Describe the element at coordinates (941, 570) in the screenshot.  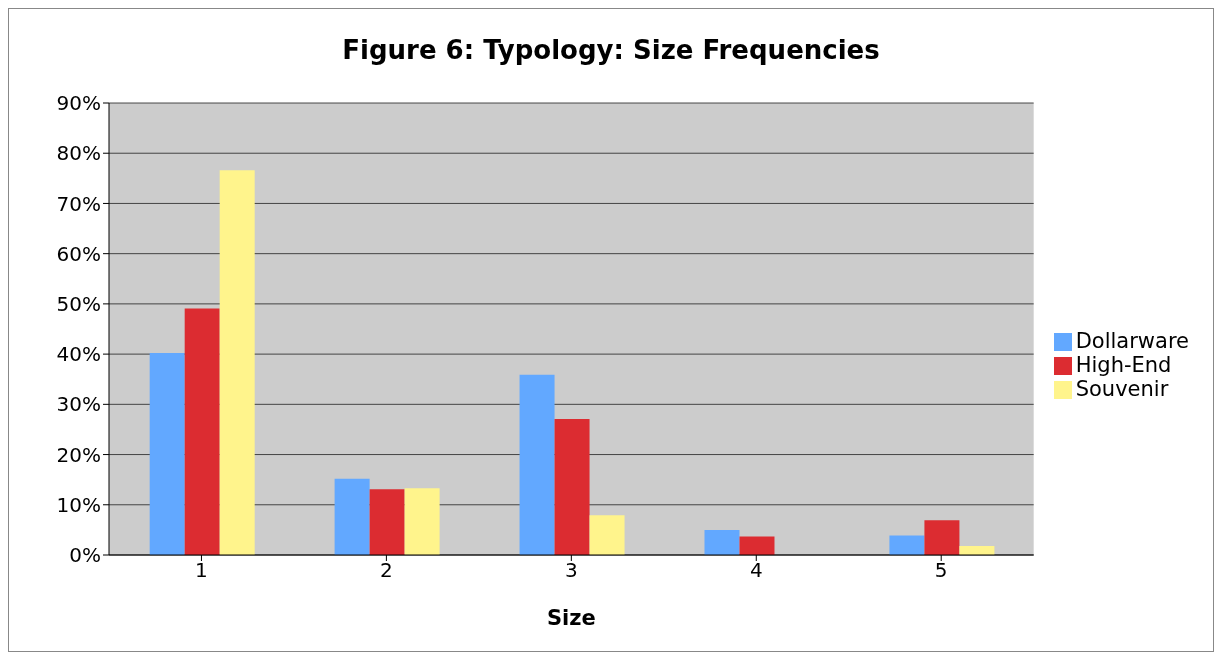
I see `x-tick-label: 5` at that location.